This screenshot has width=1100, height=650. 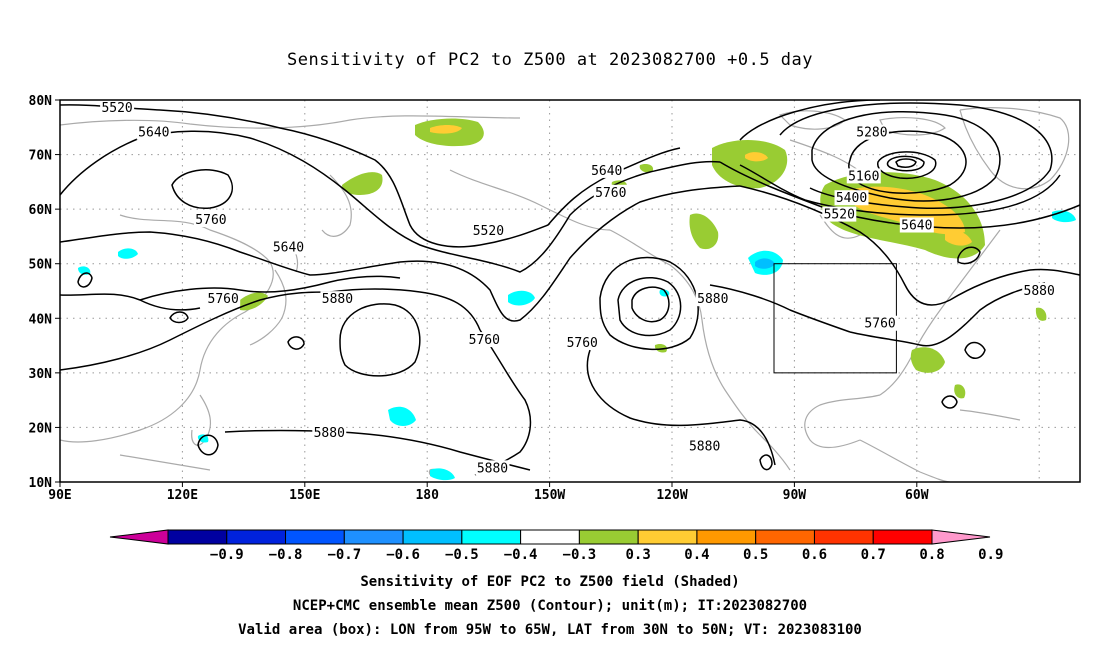 What do you see at coordinates (871, 133) in the screenshot?
I see `contour-label: 5280` at bounding box center [871, 133].